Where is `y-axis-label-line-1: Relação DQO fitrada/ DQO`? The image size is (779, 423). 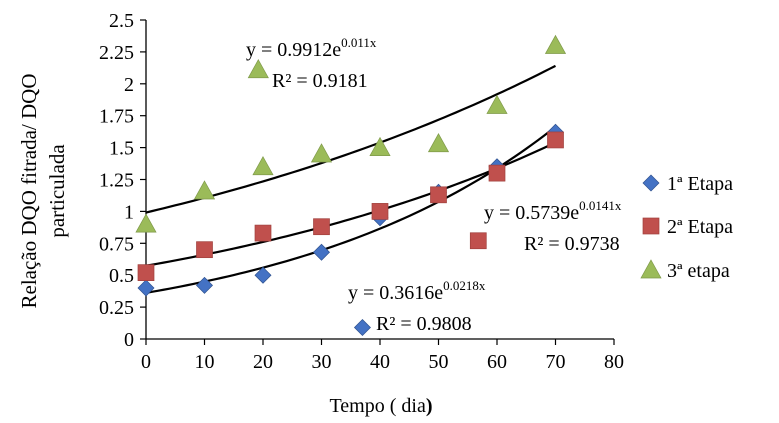 y-axis-label-line-1: Relação DQO fitrada/ DQO is located at coordinates (29, 191).